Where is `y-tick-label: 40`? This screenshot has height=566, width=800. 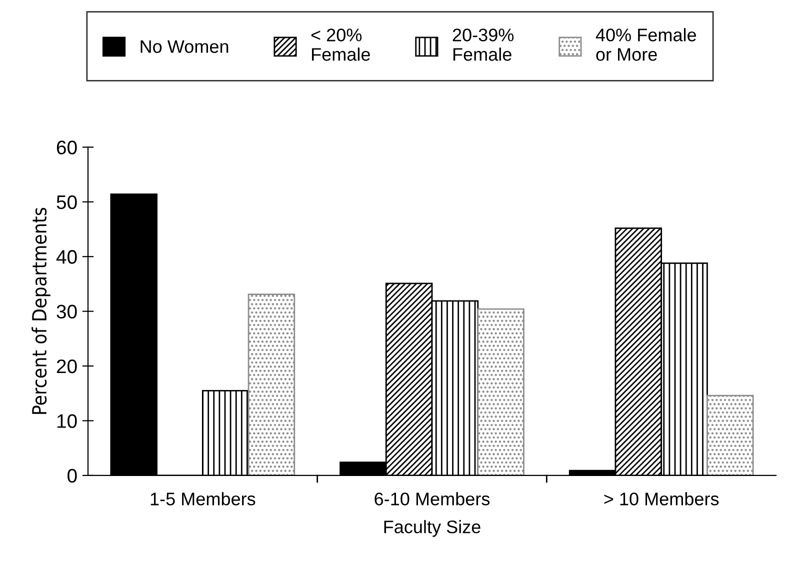
y-tick-label: 40 is located at coordinates (66, 257).